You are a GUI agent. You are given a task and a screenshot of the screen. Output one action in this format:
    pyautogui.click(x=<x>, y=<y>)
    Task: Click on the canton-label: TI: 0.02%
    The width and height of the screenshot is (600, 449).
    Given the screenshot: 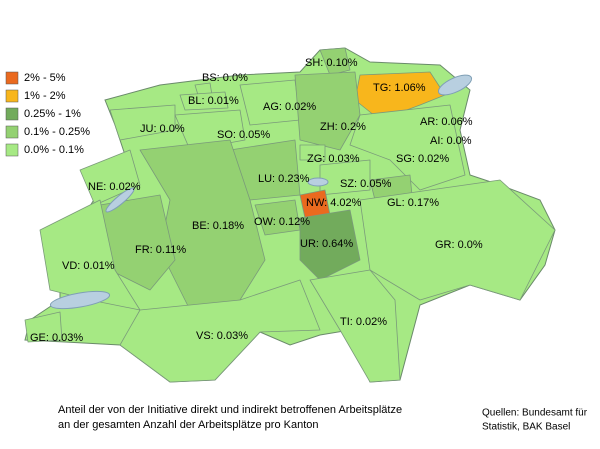 What is the action you would take?
    pyautogui.click(x=363, y=322)
    